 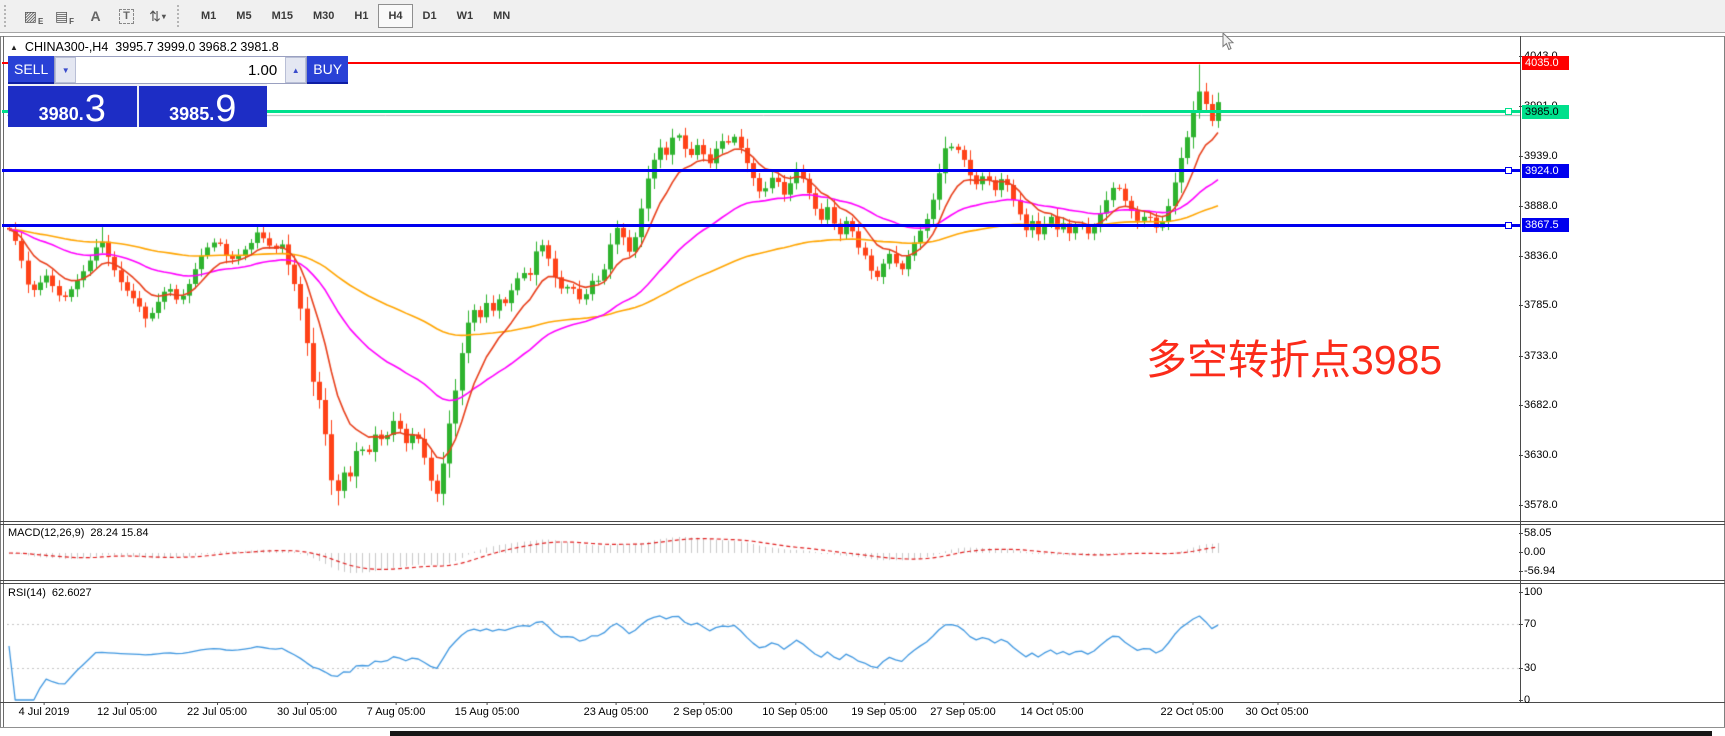 I want to click on arrows-dropdown-icon: ▾, so click(x=163, y=16).